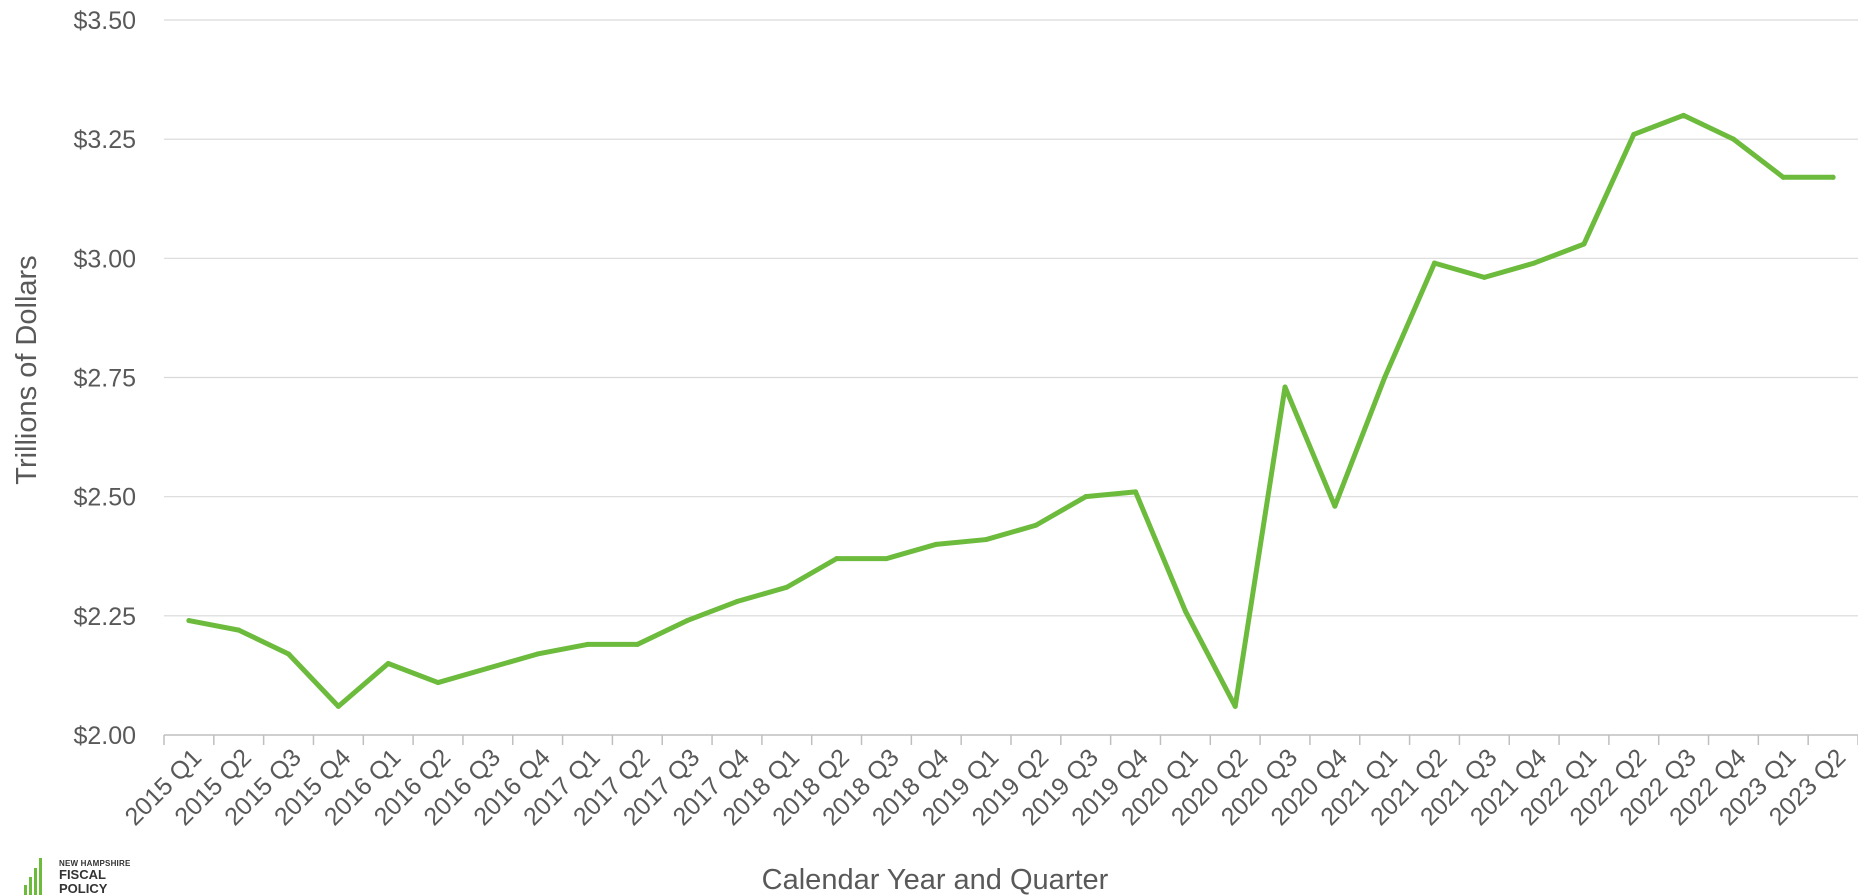  What do you see at coordinates (27, 369) in the screenshot?
I see `y-axis-title: Trillions of Dollars` at bounding box center [27, 369].